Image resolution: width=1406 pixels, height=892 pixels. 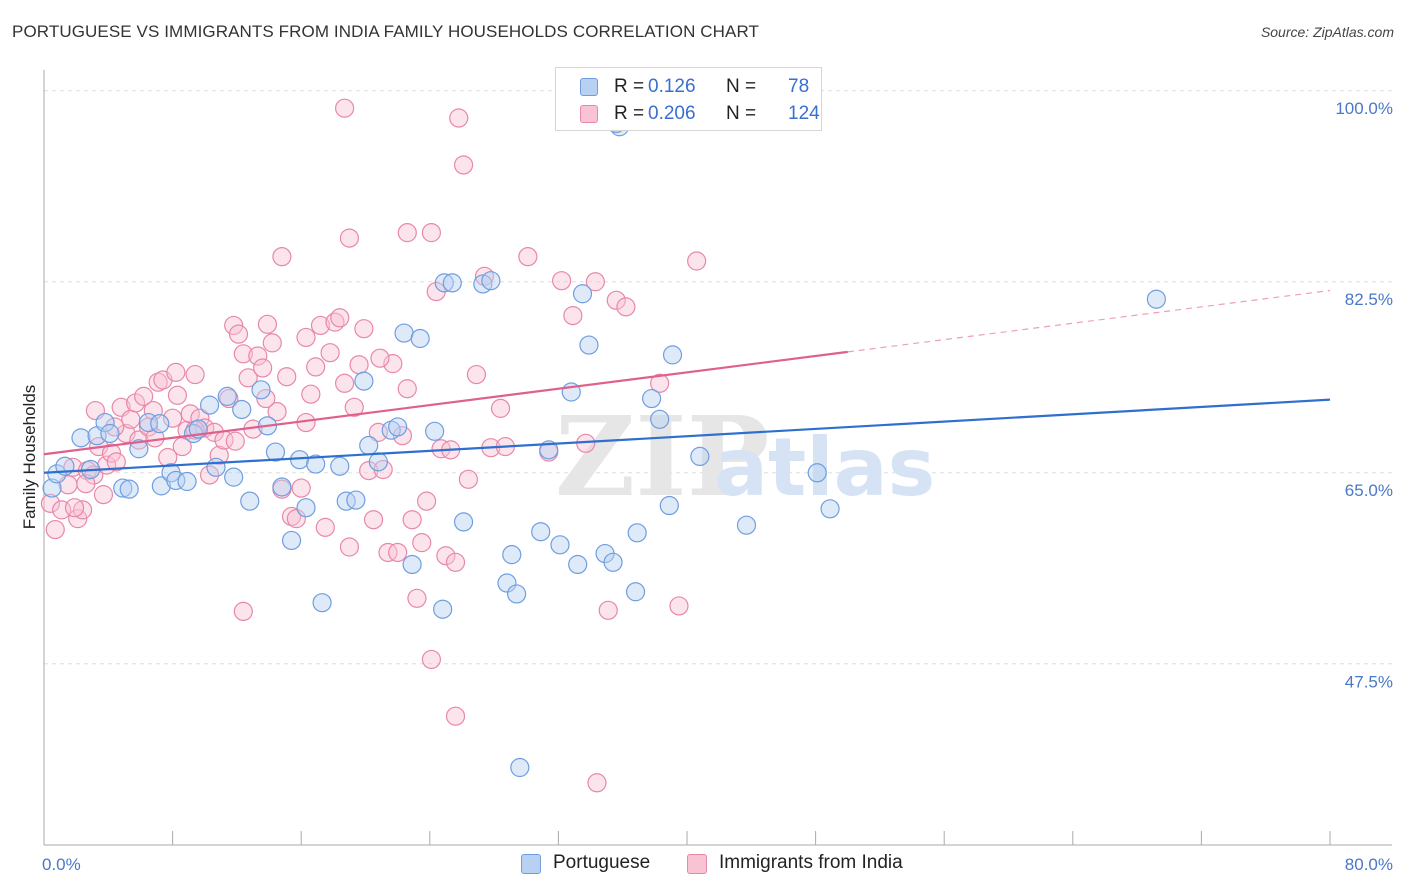 I want to click on india-trendline-projection, so click(x=1089, y=321).